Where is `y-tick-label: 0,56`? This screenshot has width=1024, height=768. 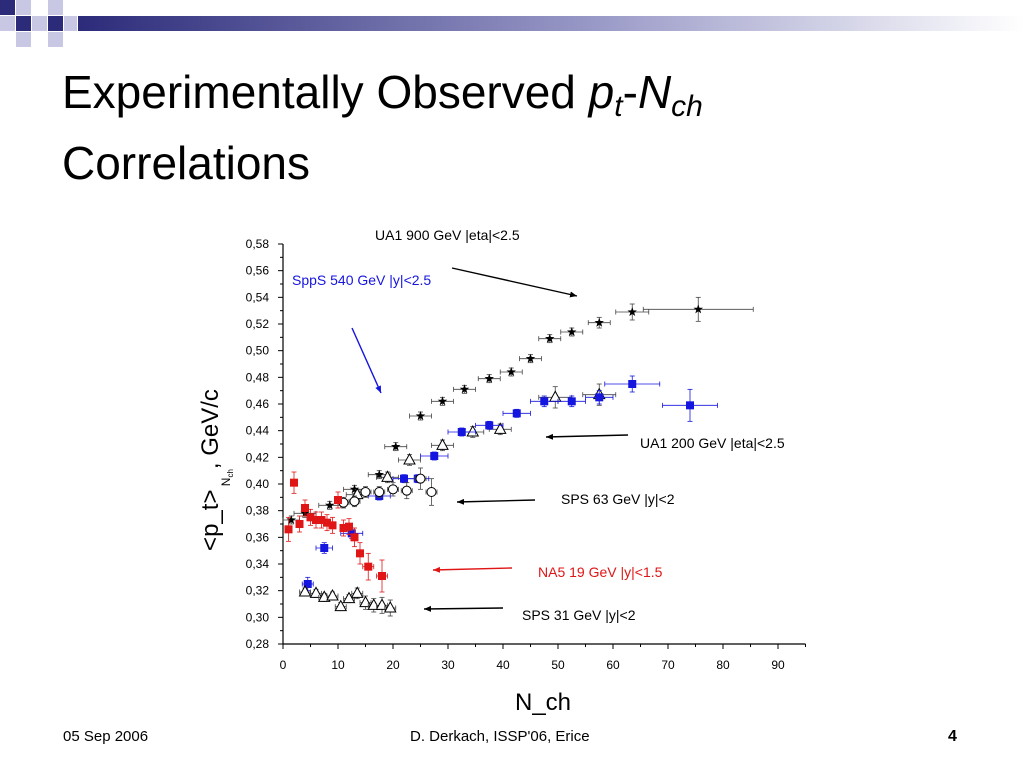
y-tick-label: 0,56 is located at coordinates (258, 271).